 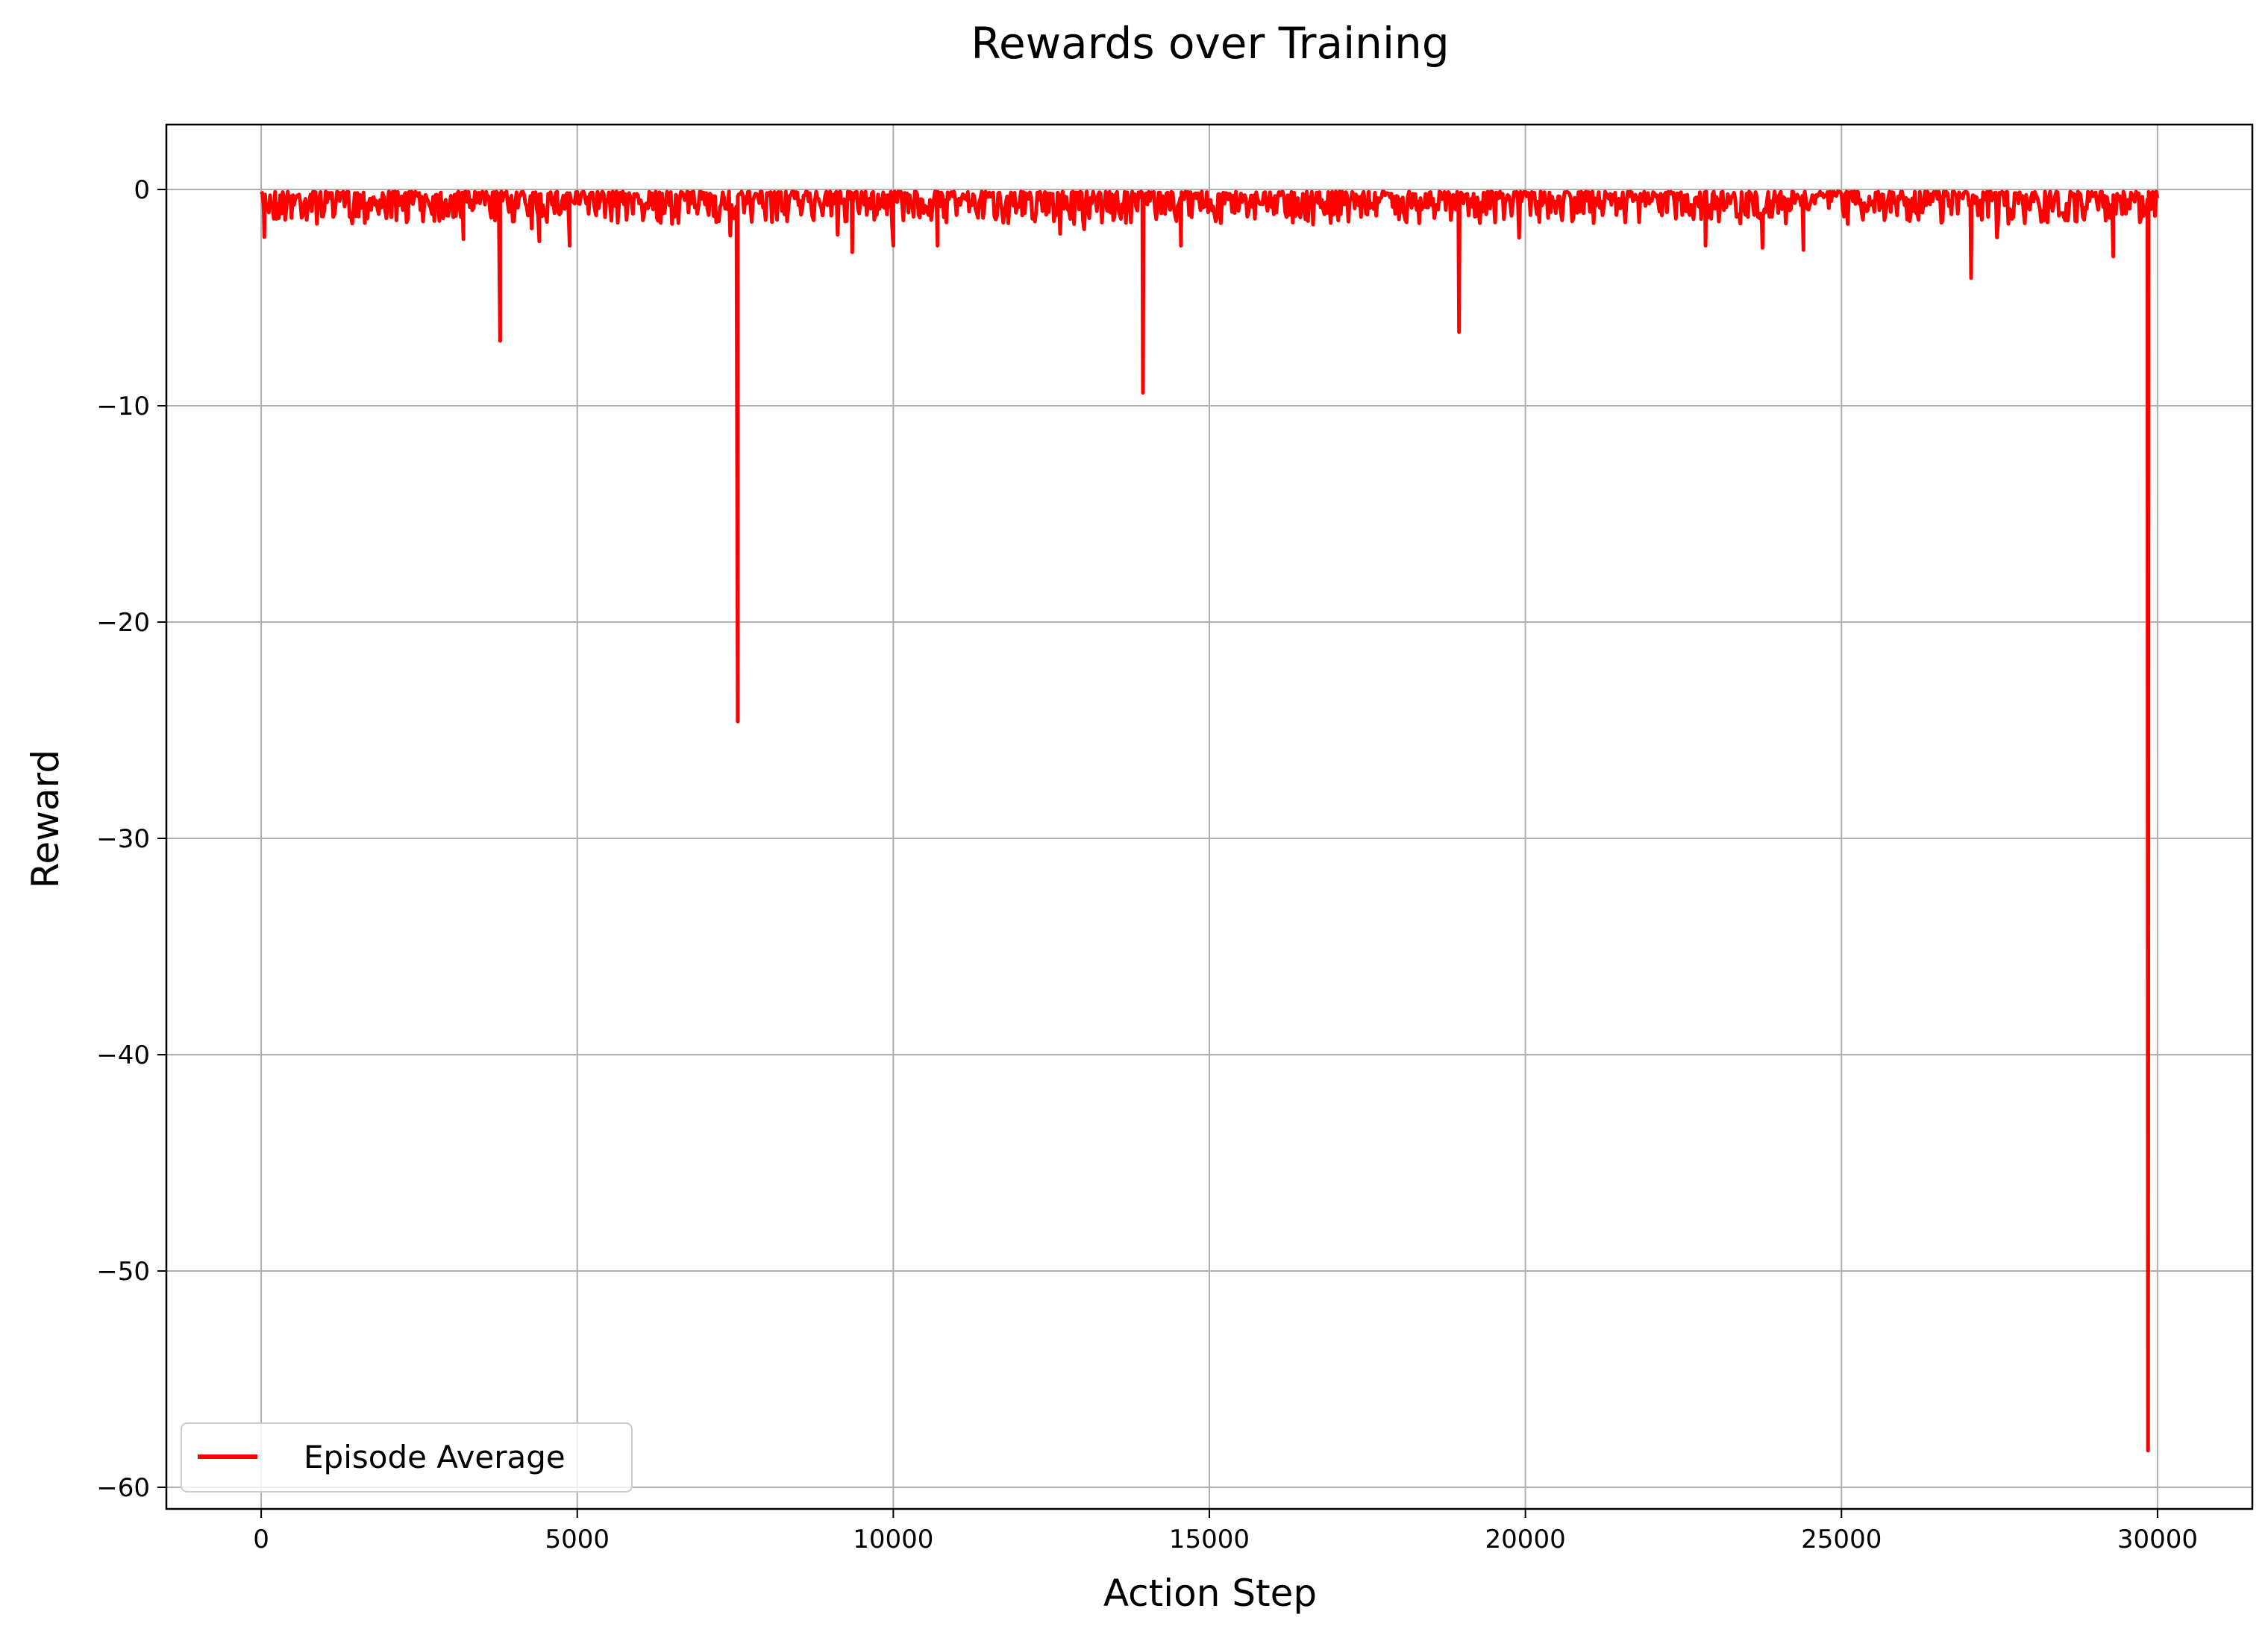 I want to click on y-tick-label: −40, so click(x=123, y=1055).